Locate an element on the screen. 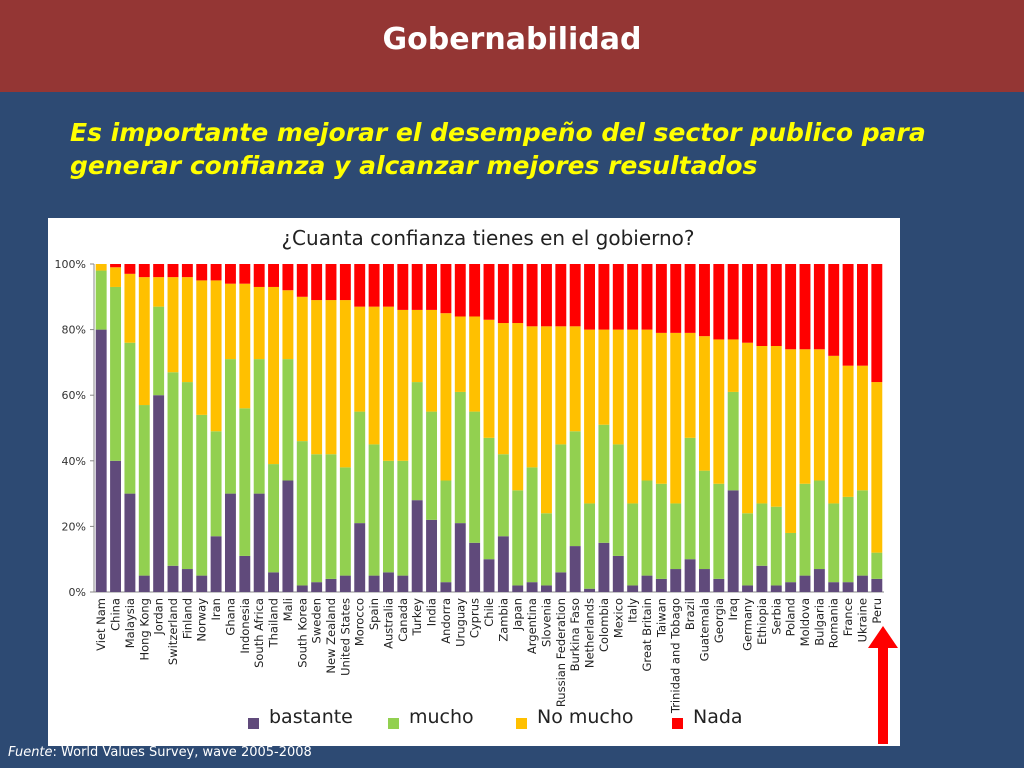 This screenshot has width=1024, height=768. x-tick-label: Georgia is located at coordinates (719, 620).